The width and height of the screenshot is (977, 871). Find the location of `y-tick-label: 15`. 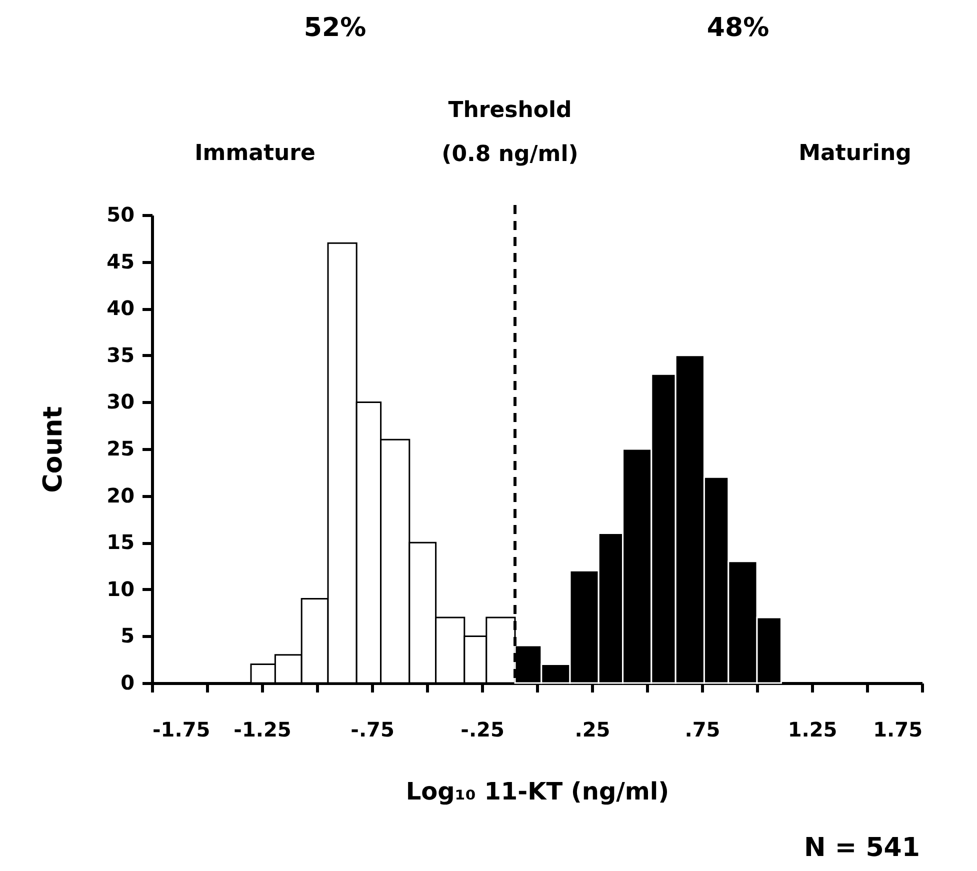

y-tick-label: 15 is located at coordinates (120, 542).